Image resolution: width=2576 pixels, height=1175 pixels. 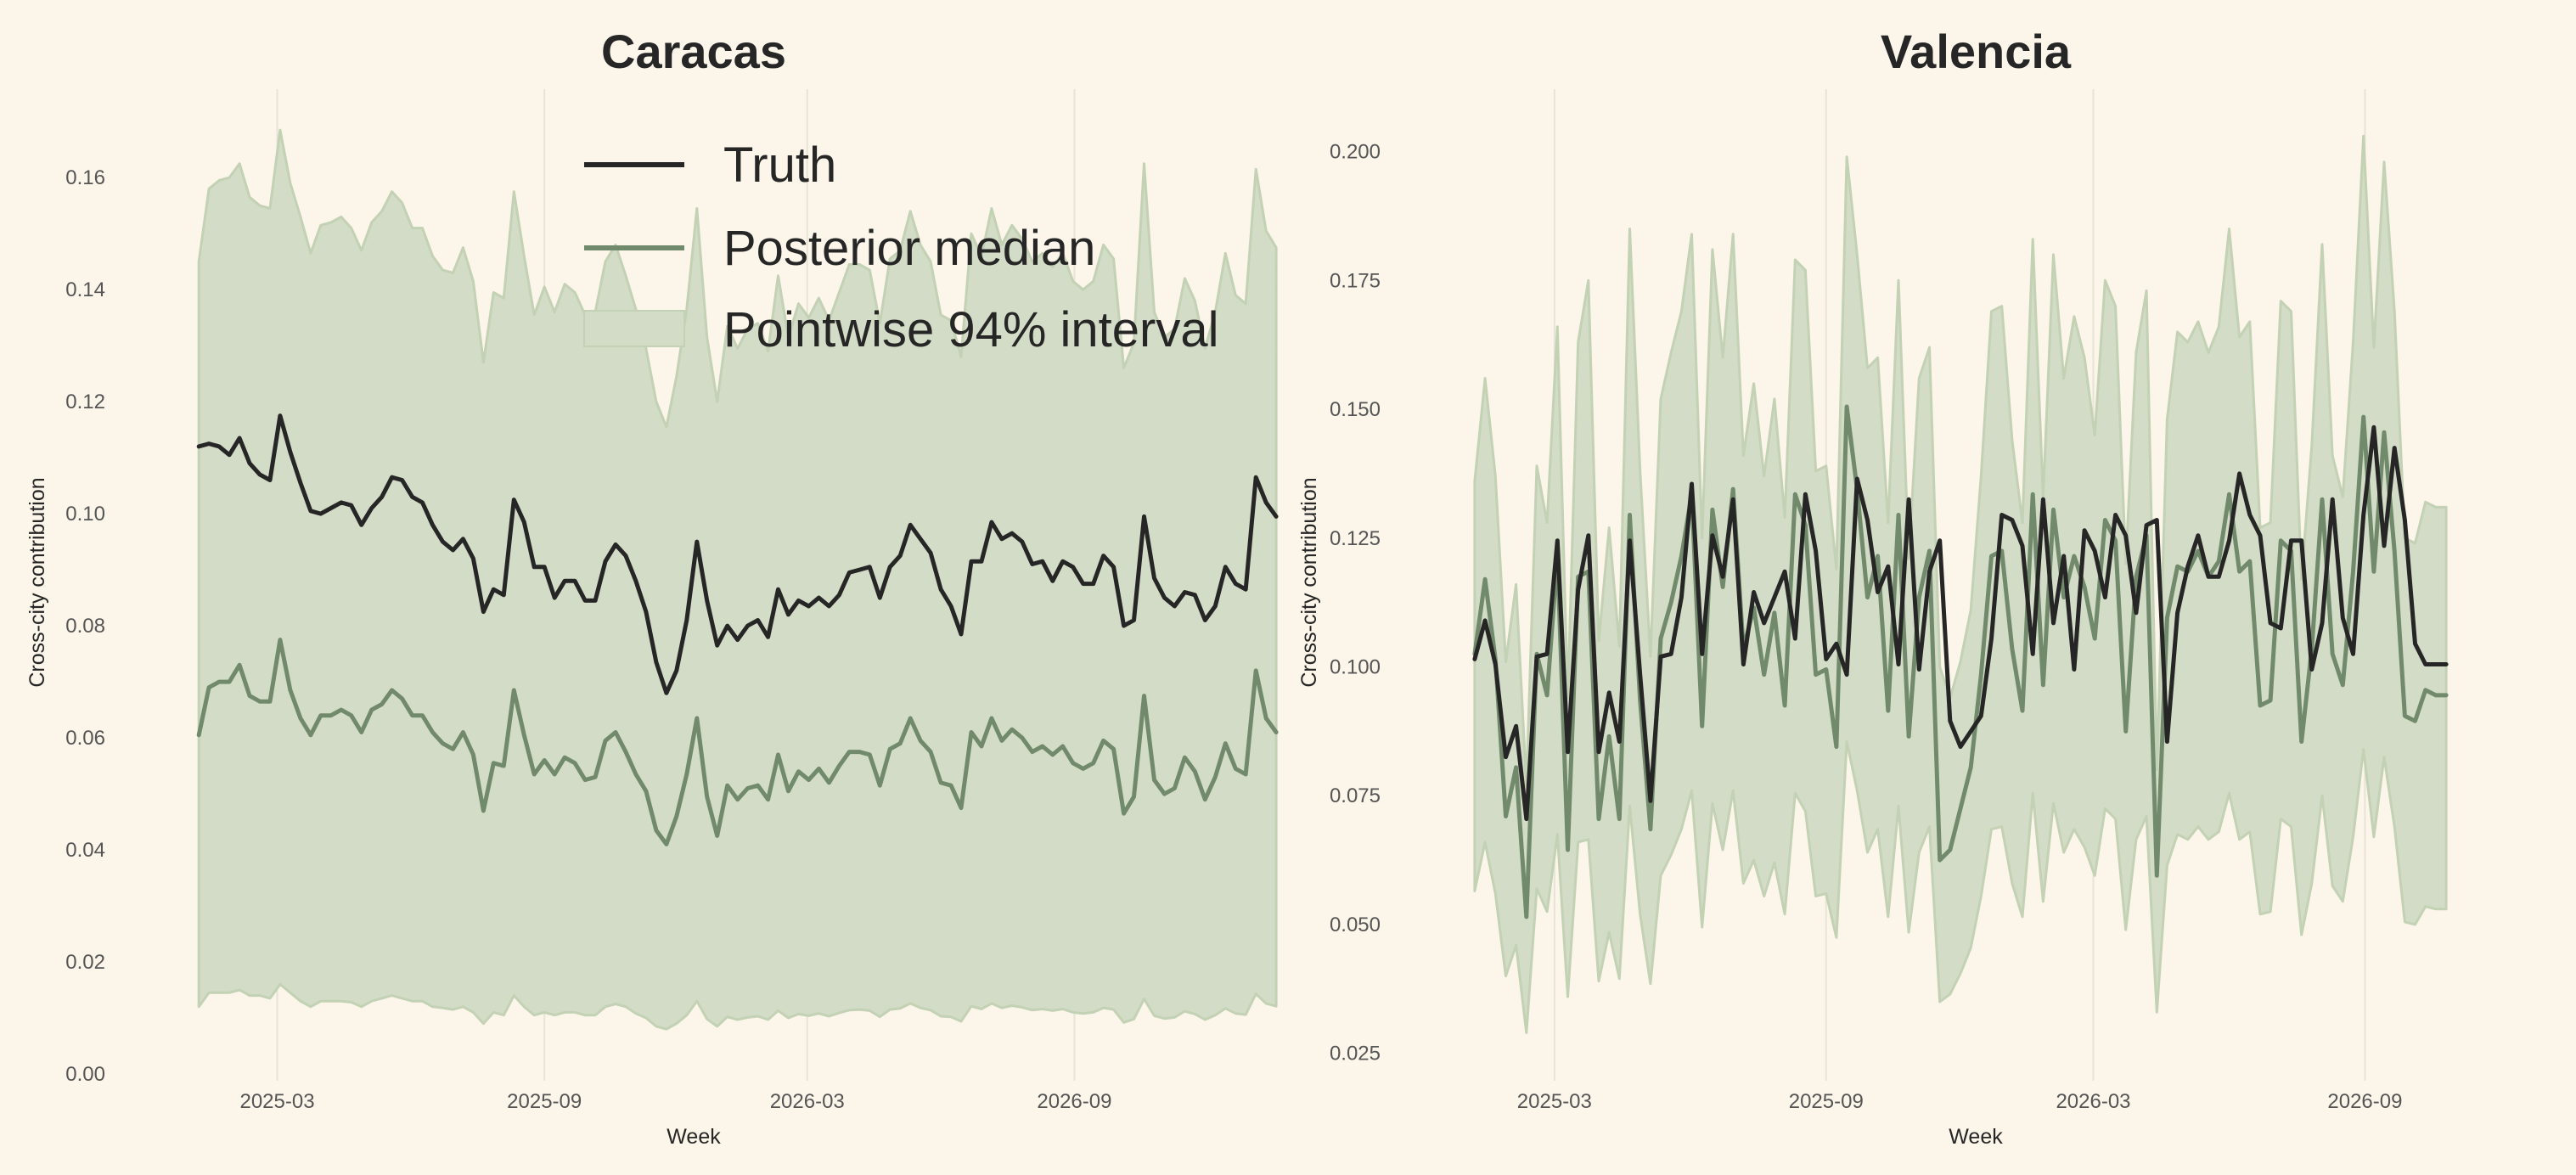 I want to click on caracas-truth-line, so click(x=737, y=554).